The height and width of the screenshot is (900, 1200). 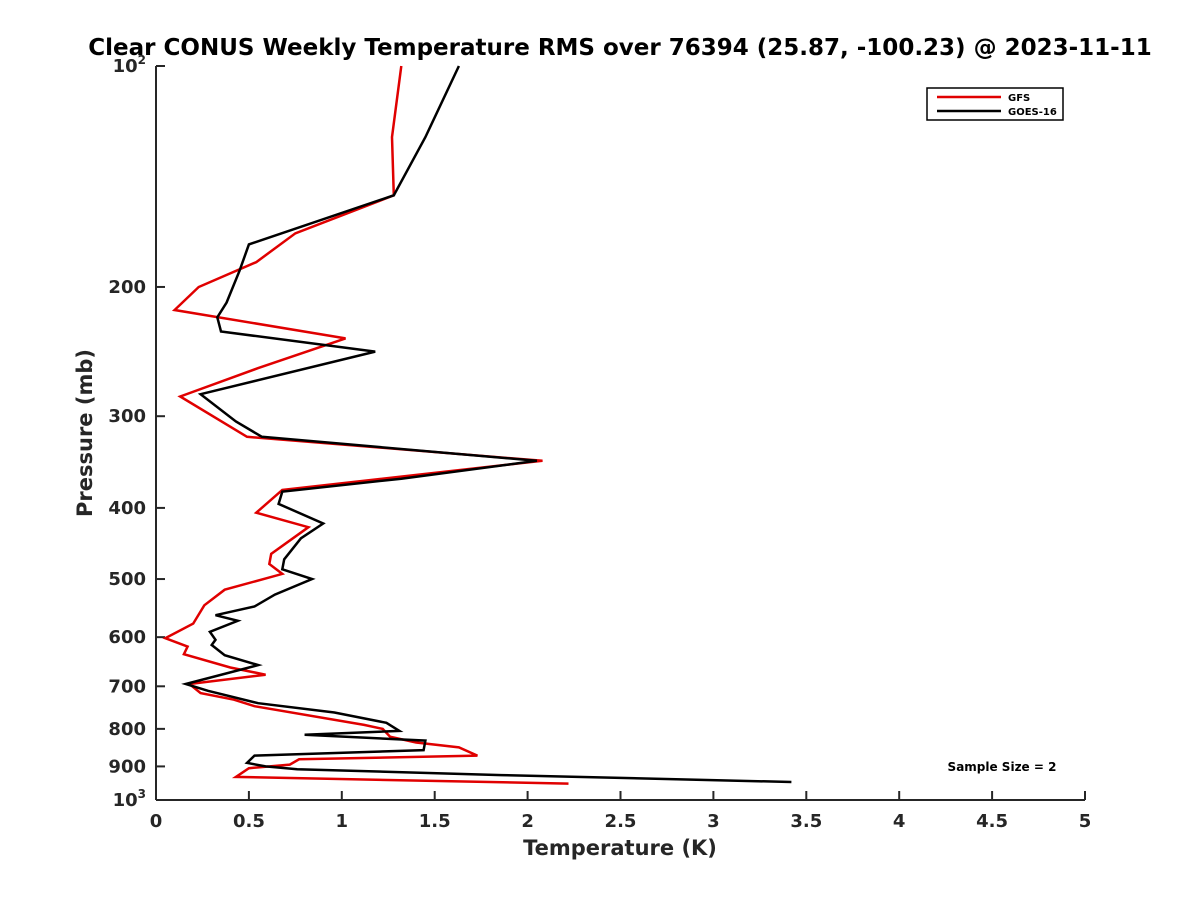 I want to click on legend: GFS GOES-16, so click(x=995, y=104).